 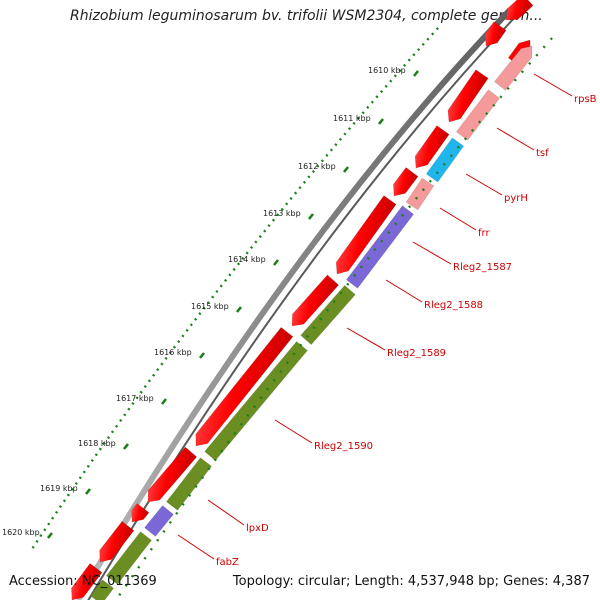 What do you see at coordinates (453, 305) in the screenshot?
I see `gene-label: Rleg2_1588` at bounding box center [453, 305].